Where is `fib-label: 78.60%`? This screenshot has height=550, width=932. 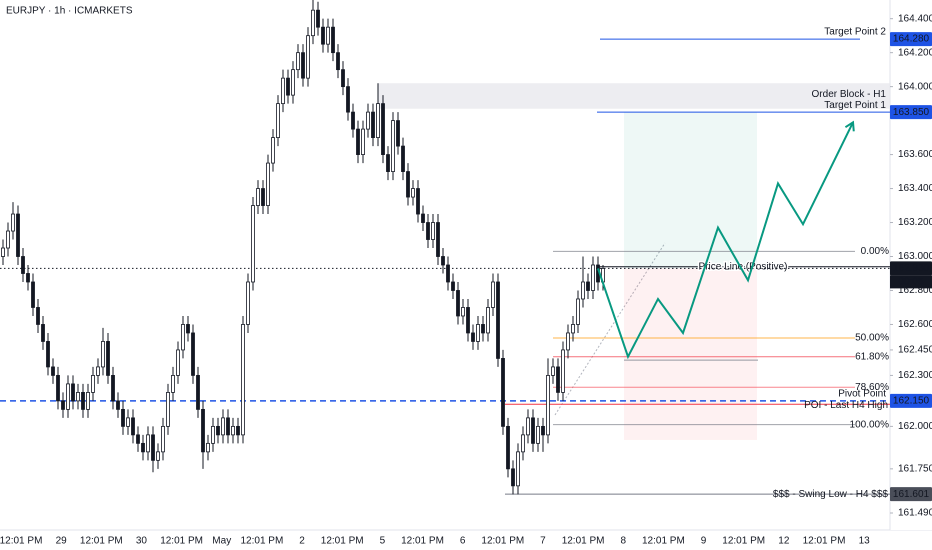 fib-label: 78.60% is located at coordinates (872, 387).